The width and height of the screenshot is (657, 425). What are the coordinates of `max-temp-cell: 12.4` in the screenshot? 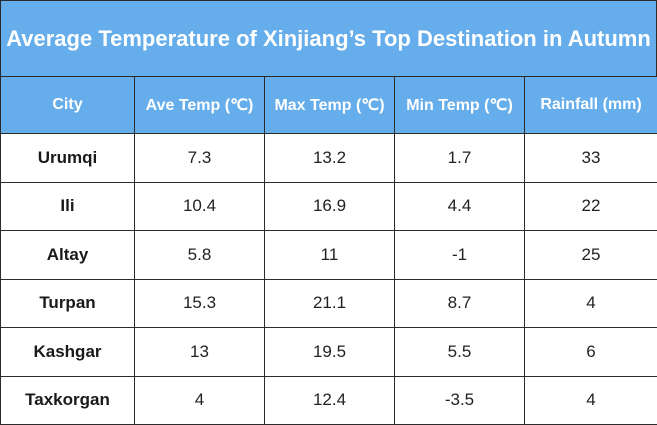 It's located at (330, 400).